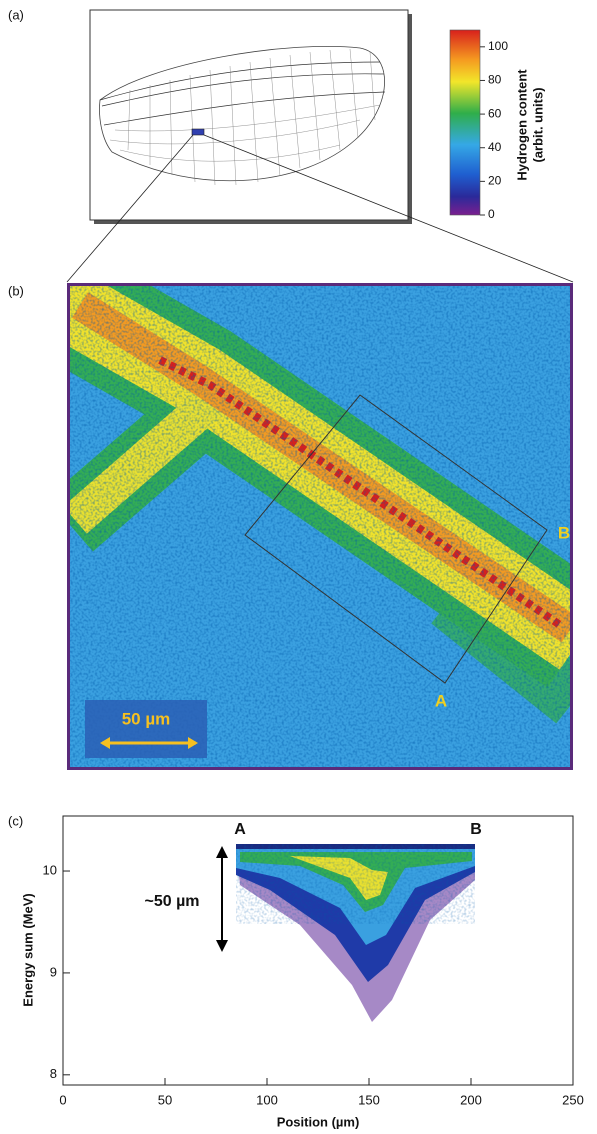 Image resolution: width=597 pixels, height=1134 pixels. What do you see at coordinates (267, 1099) in the screenshot?
I see `x-tick-label: 100` at bounding box center [267, 1099].